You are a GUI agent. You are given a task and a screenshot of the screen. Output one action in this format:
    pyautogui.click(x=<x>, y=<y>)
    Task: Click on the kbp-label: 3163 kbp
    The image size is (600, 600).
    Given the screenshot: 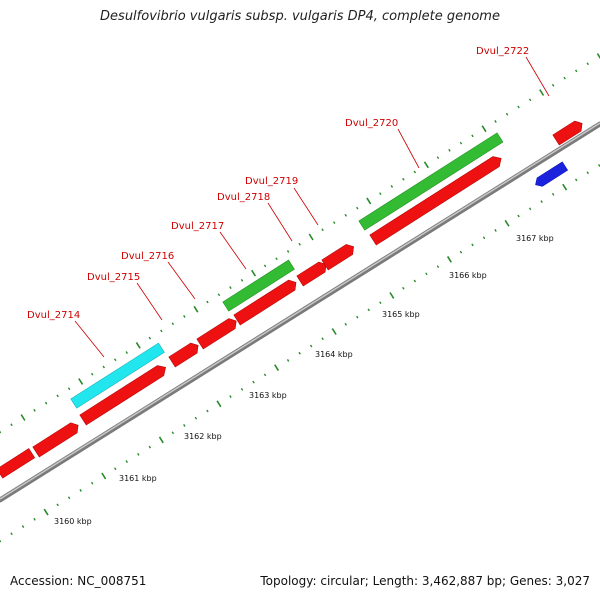 What is the action you would take?
    pyautogui.click(x=268, y=395)
    